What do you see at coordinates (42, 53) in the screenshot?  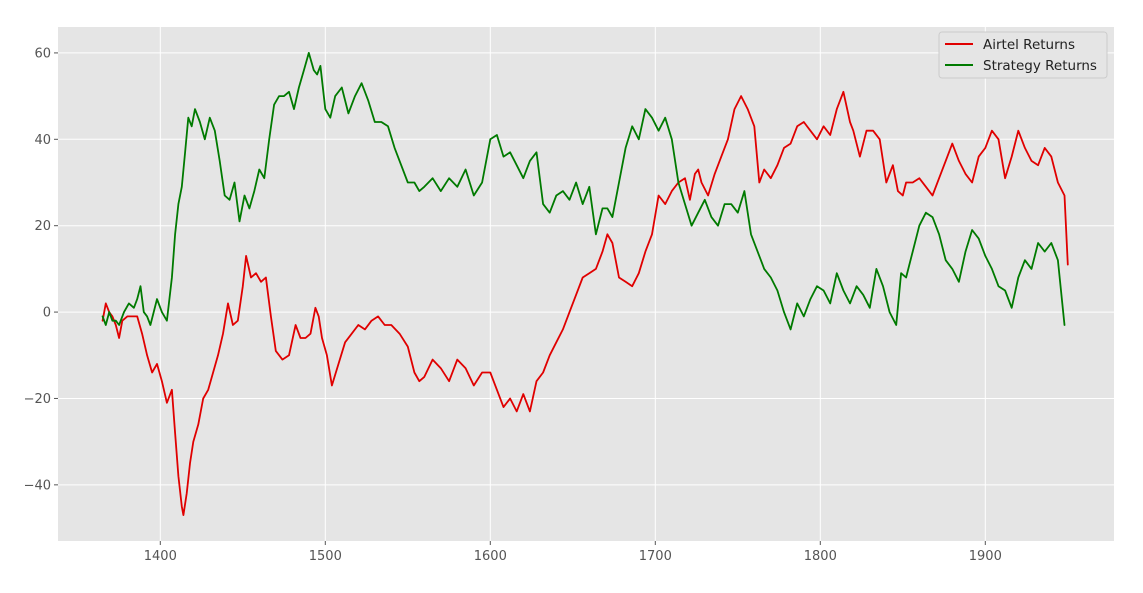 I see `y-tick-label: 60` at bounding box center [42, 53].